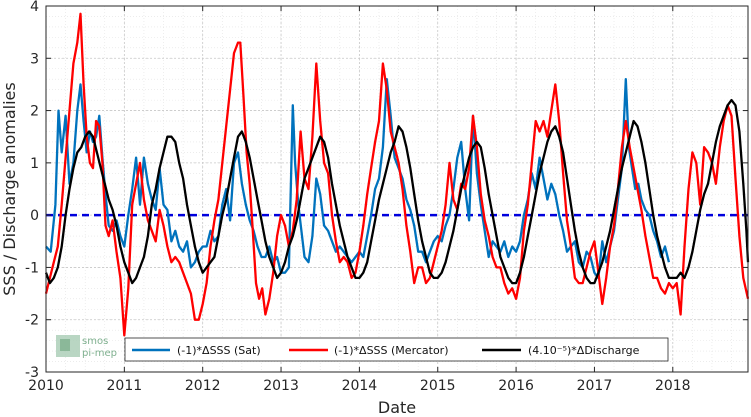 Image resolution: width=751 pixels, height=417 pixels. Describe the element at coordinates (46, 386) in the screenshot. I see `x-tick-label: 2010` at that location.